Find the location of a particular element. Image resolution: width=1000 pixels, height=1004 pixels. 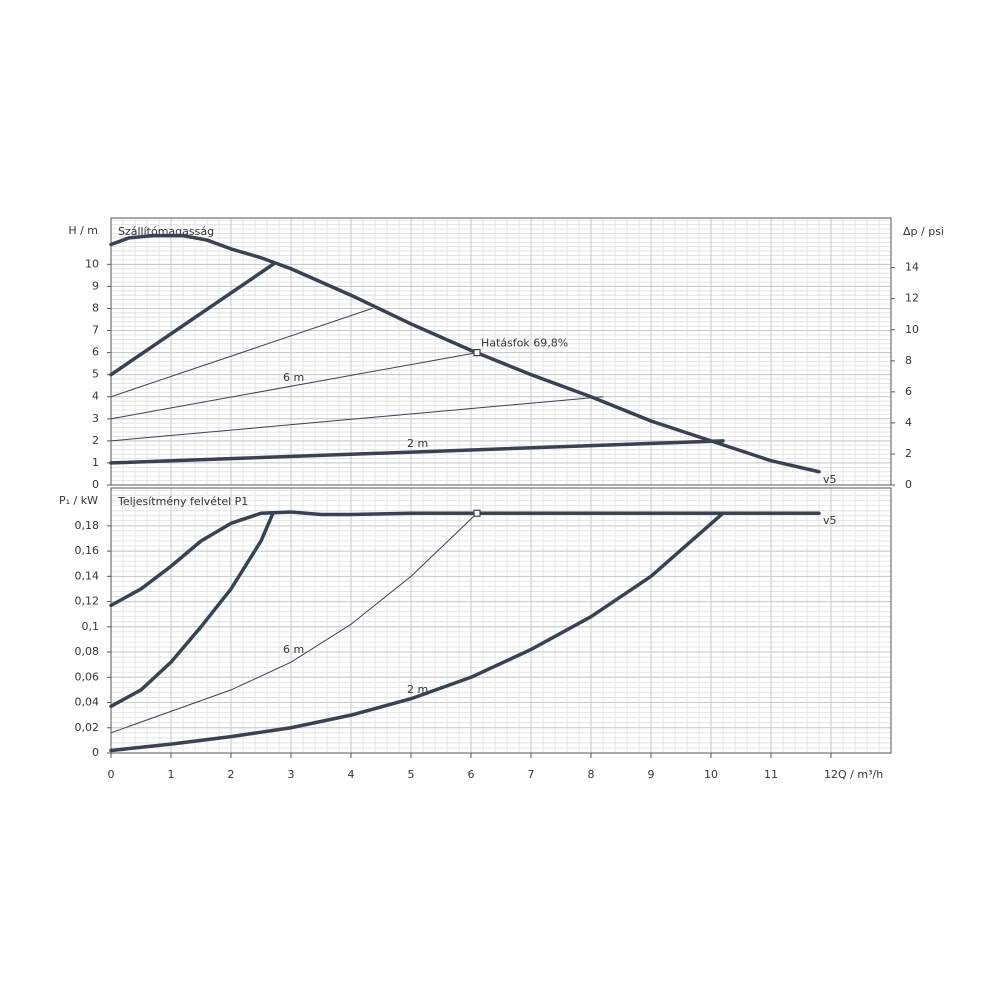

y-tick-label: 8 is located at coordinates (95, 307).